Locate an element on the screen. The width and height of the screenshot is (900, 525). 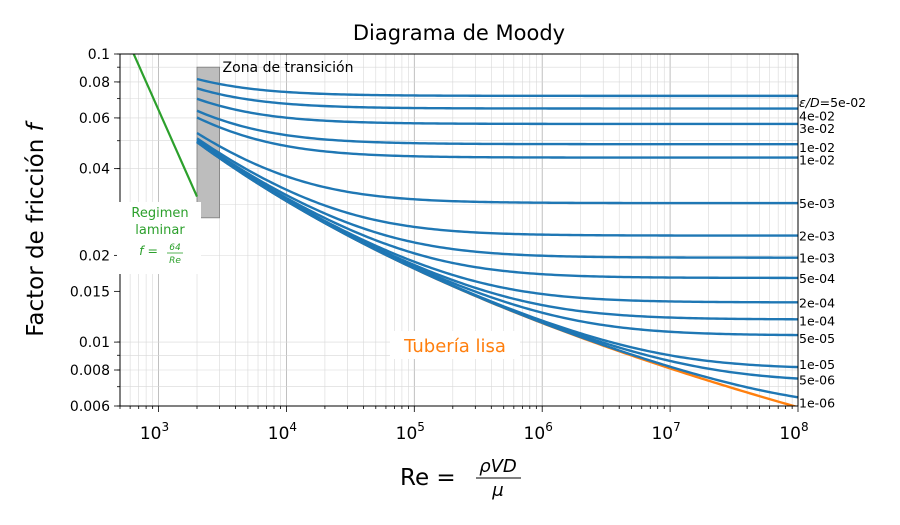
x-tick-label: 10⁶ is located at coordinates (538, 432).